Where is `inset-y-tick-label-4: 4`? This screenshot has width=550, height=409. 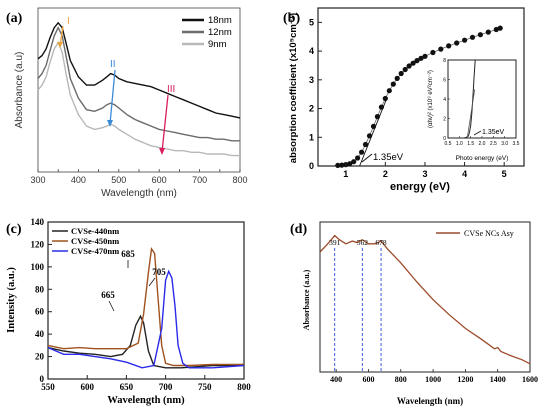
inset-y-tick-label-4: 4 is located at coordinates (444, 100).